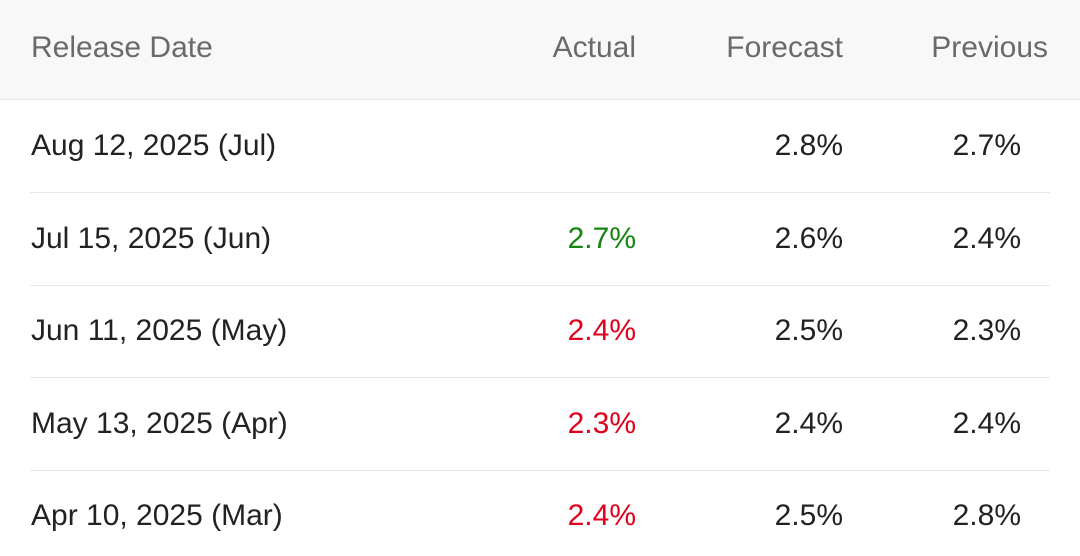 The width and height of the screenshot is (1080, 556). I want to click on previous-value: 2.7%, so click(986, 145).